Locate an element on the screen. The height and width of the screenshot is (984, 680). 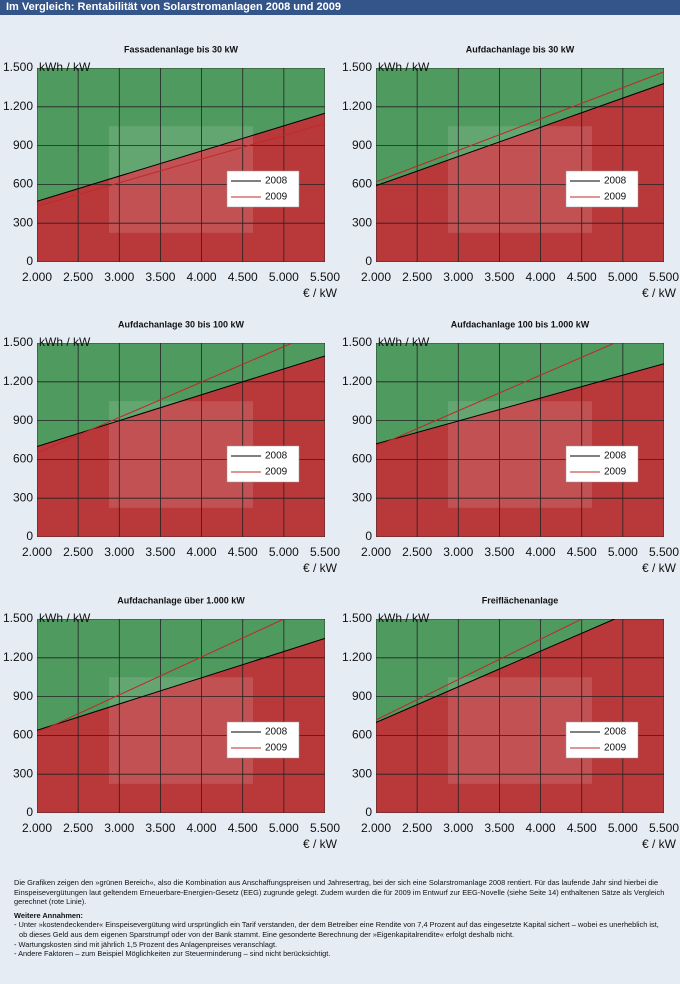
chart-title: Aufdachanlage bis 30 kW is located at coordinates (520, 49).